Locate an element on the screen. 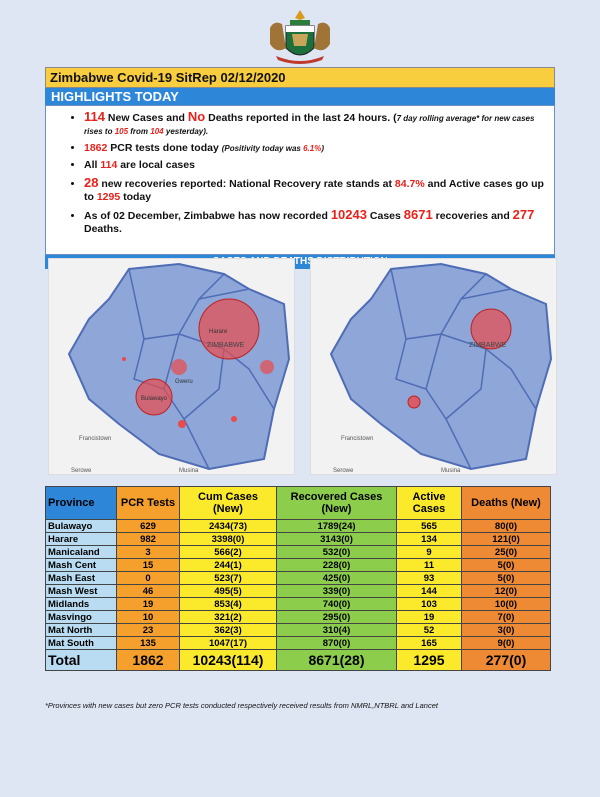 The width and height of the screenshot is (600, 797). cell-active: 144 is located at coordinates (429, 591).